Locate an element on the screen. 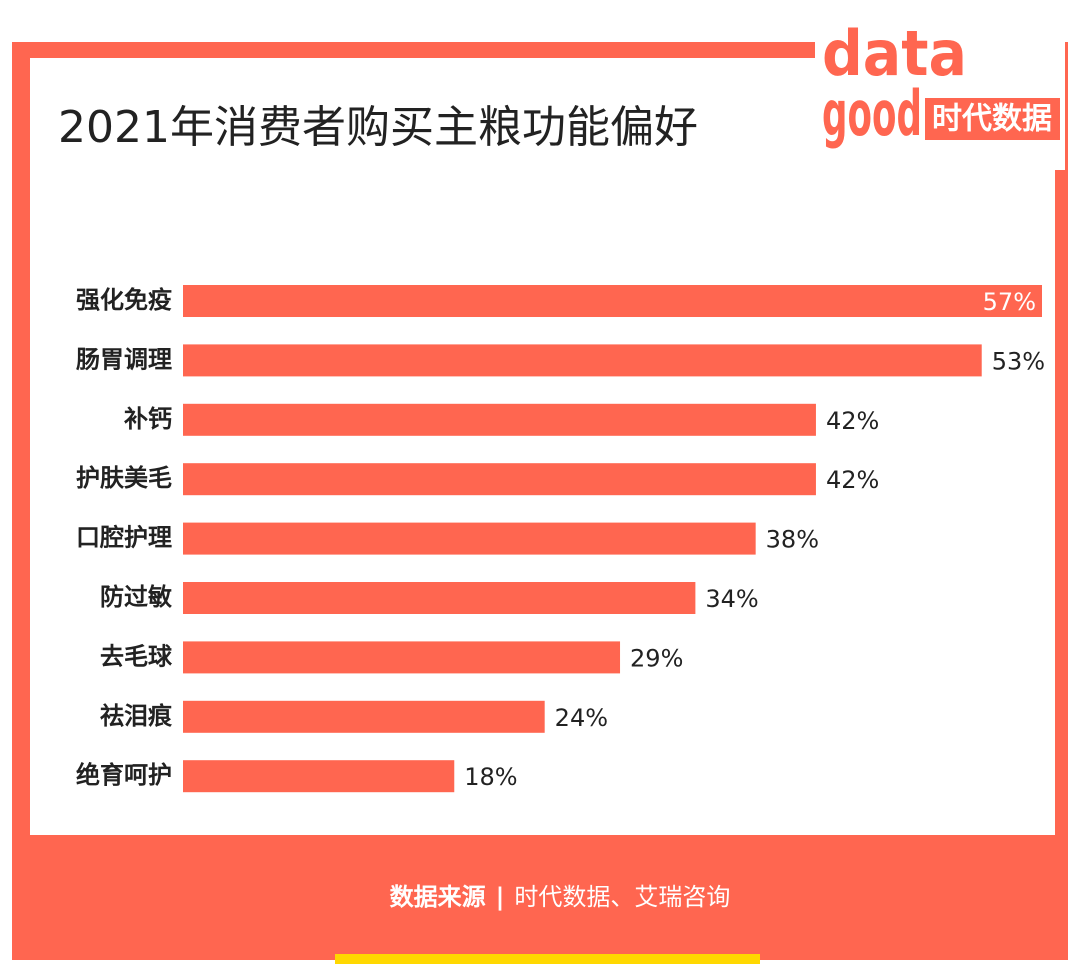  category-label: 去毛球 is located at coordinates (136, 656).